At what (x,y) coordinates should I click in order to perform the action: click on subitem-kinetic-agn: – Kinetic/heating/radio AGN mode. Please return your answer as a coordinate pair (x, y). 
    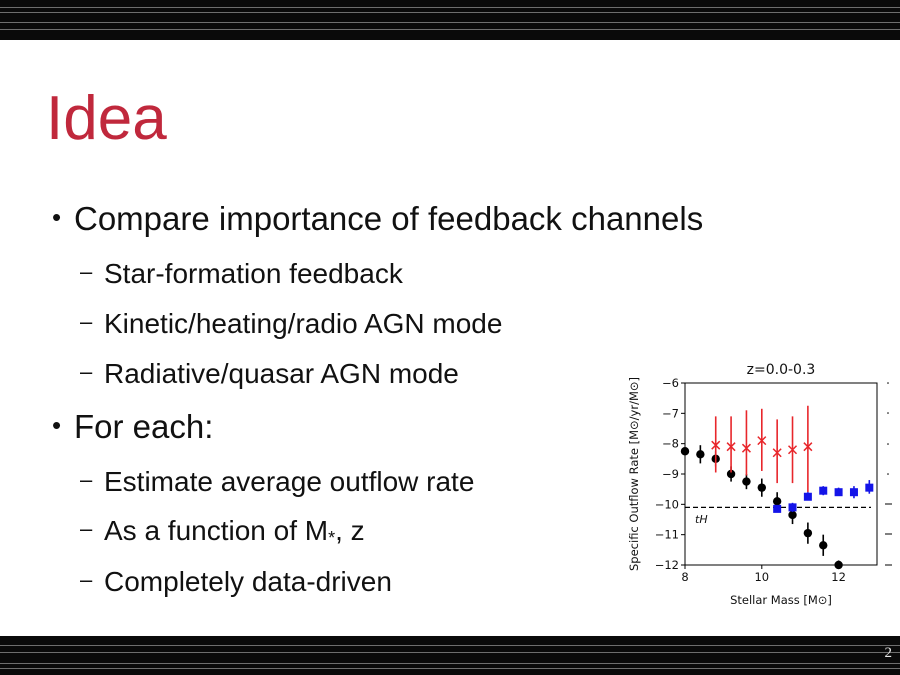
    Looking at the image, I should click on (291, 324).